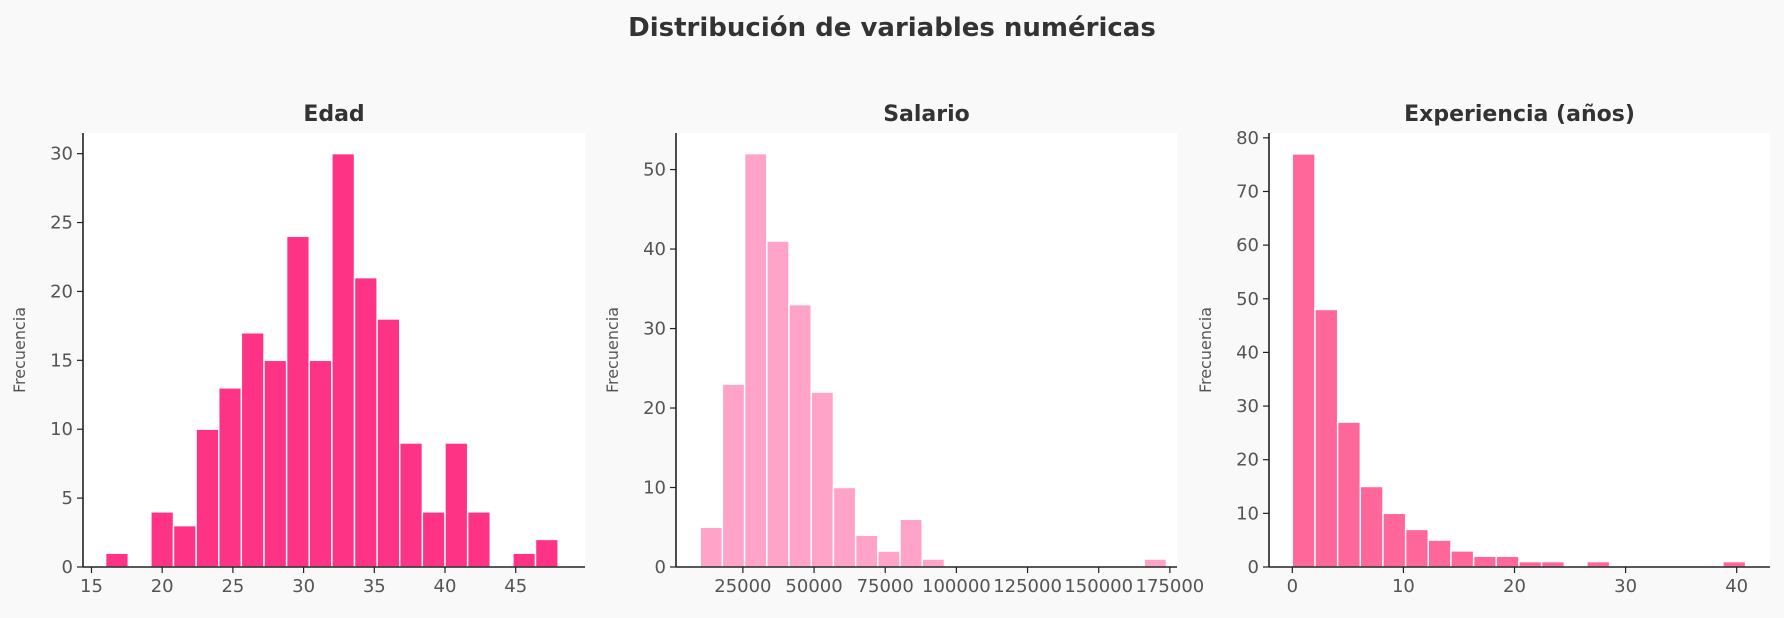 The height and width of the screenshot is (618, 1784). What do you see at coordinates (1519, 114) in the screenshot?
I see `chart-title: Experiencia (años)` at bounding box center [1519, 114].